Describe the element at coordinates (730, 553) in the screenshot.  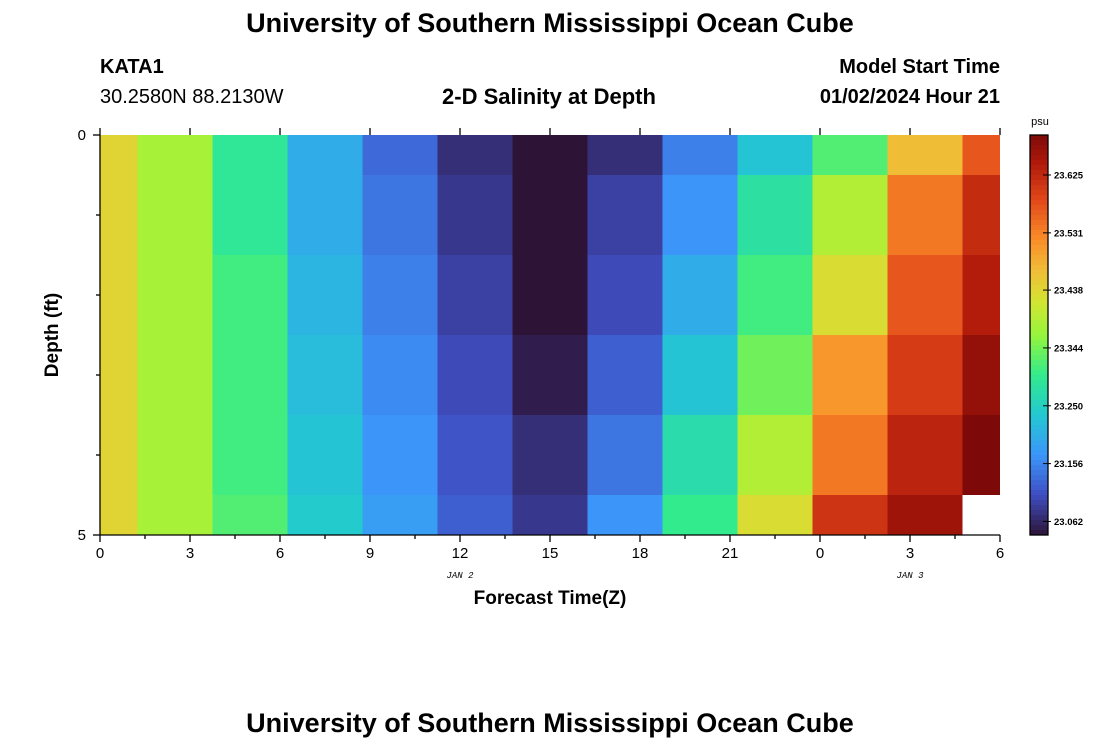
I see `x-tick-label: 21` at that location.